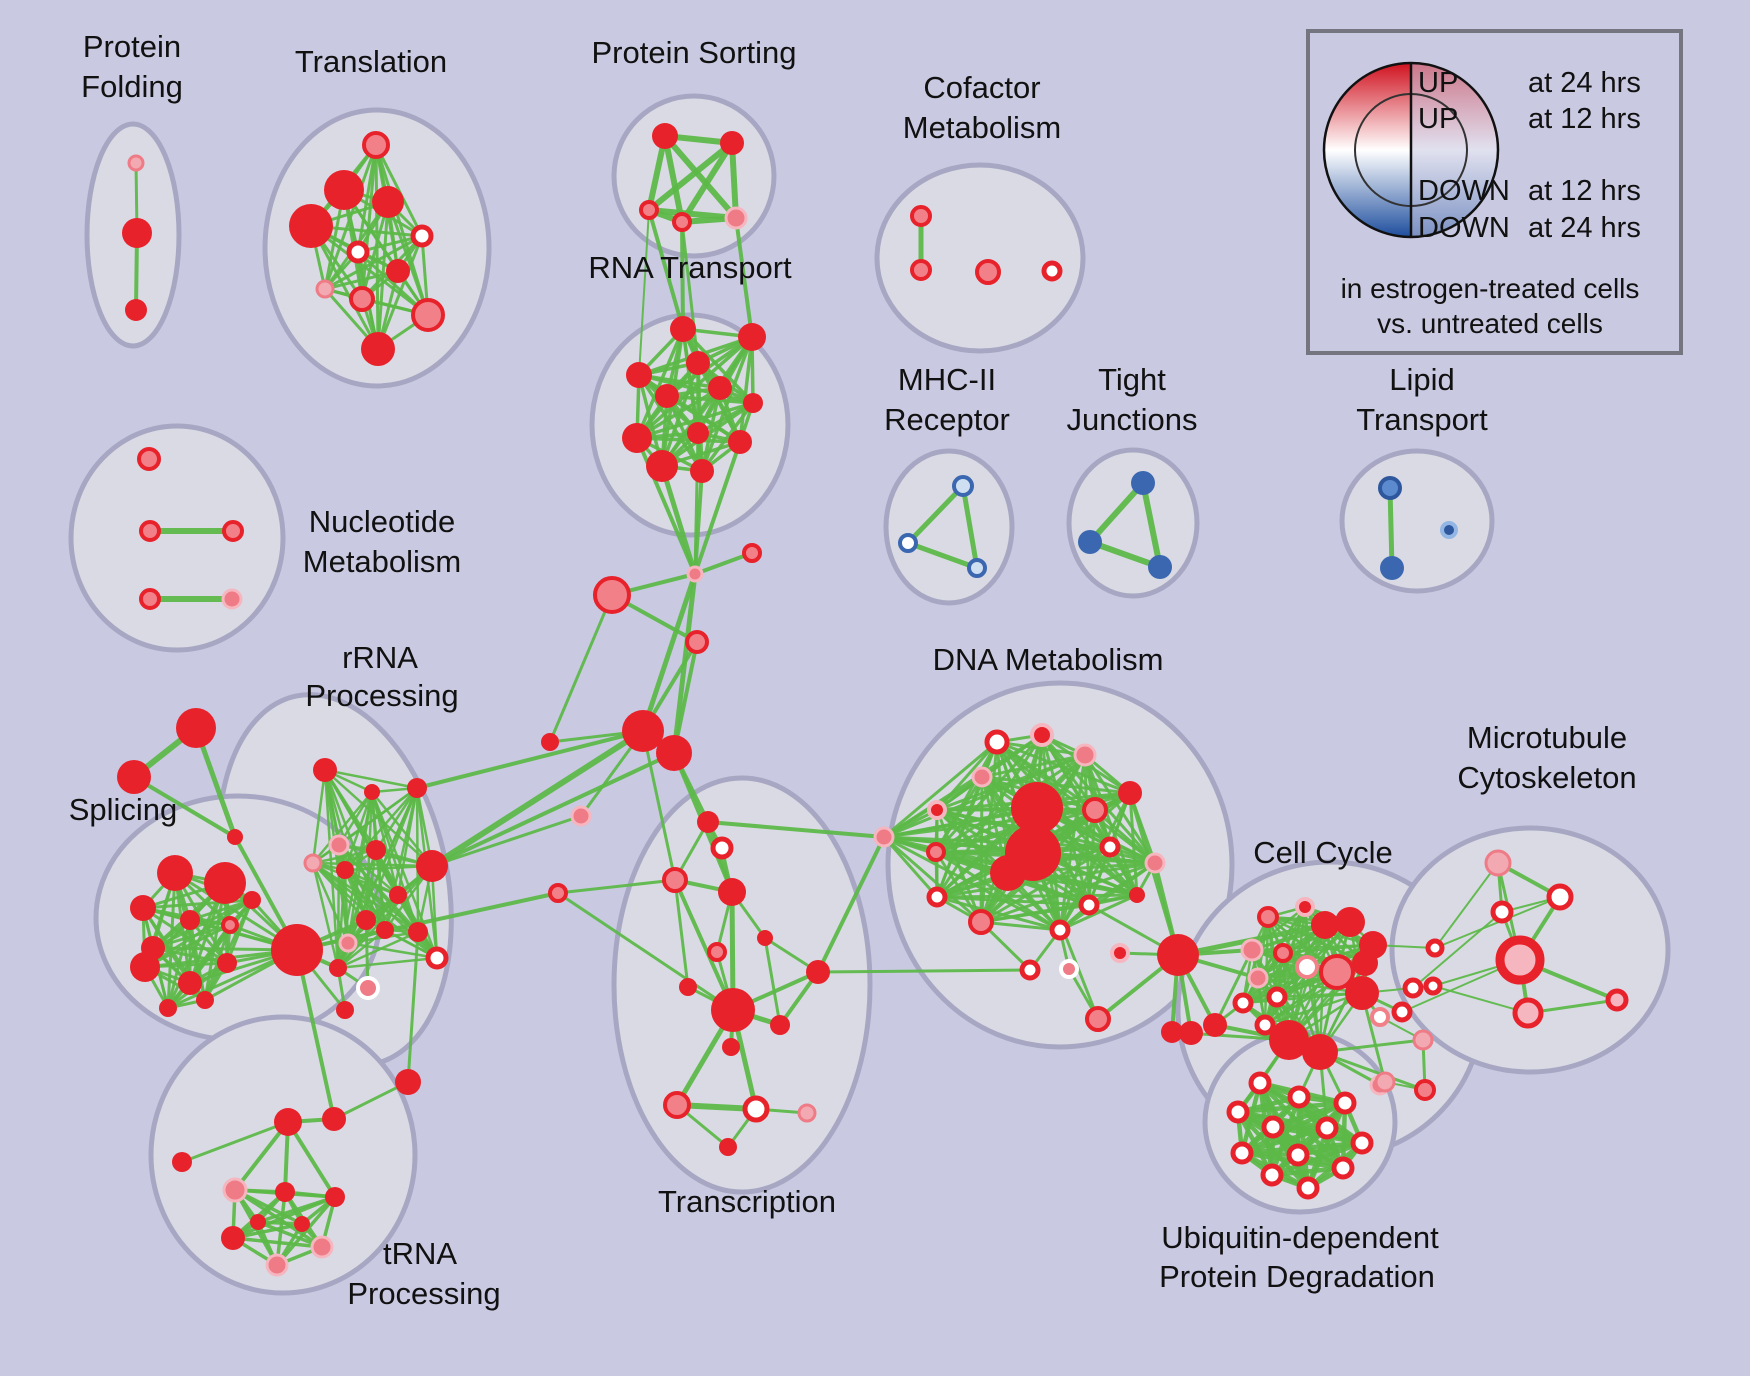 Image resolution: width=1750 pixels, height=1376 pixels. I want to click on gene-node-x10, so click(780, 1025).